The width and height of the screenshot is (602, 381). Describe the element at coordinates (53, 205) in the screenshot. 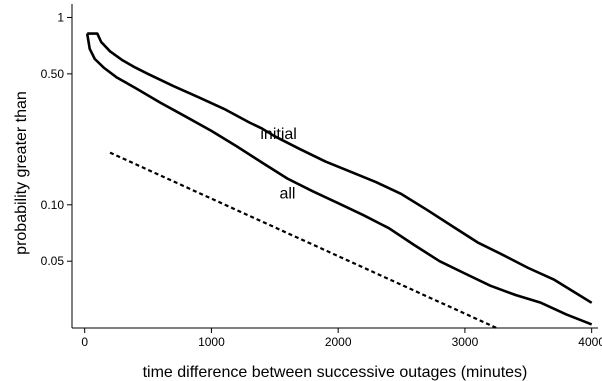

I see `y-tick-label: 0.10` at that location.